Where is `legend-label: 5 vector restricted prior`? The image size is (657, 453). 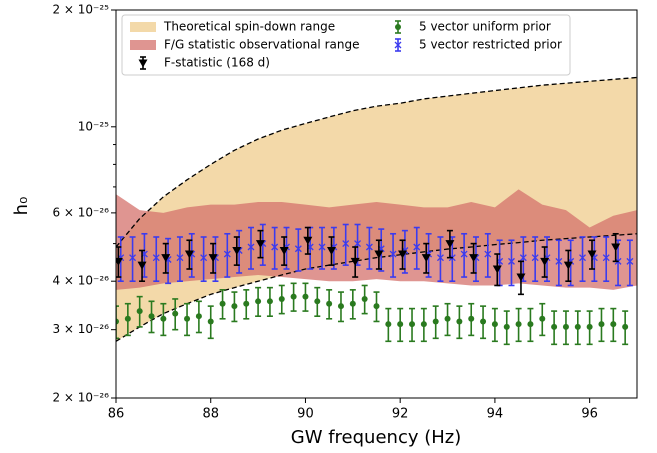 legend-label: 5 vector restricted prior is located at coordinates (490, 45).